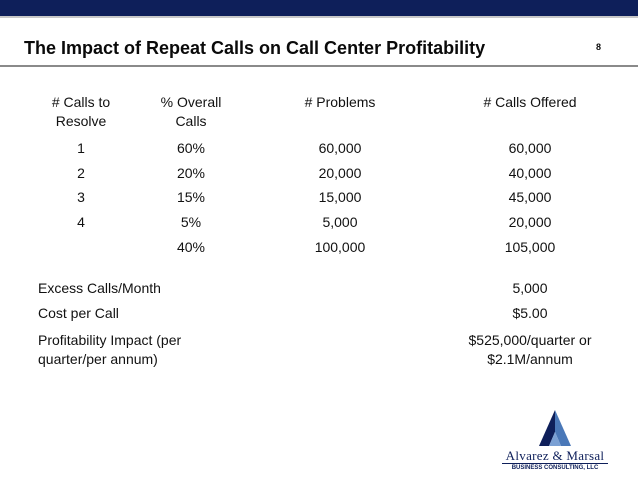 The image size is (638, 479). What do you see at coordinates (99, 288) in the screenshot?
I see `excess-calls-label: Excess Calls/Month` at bounding box center [99, 288].